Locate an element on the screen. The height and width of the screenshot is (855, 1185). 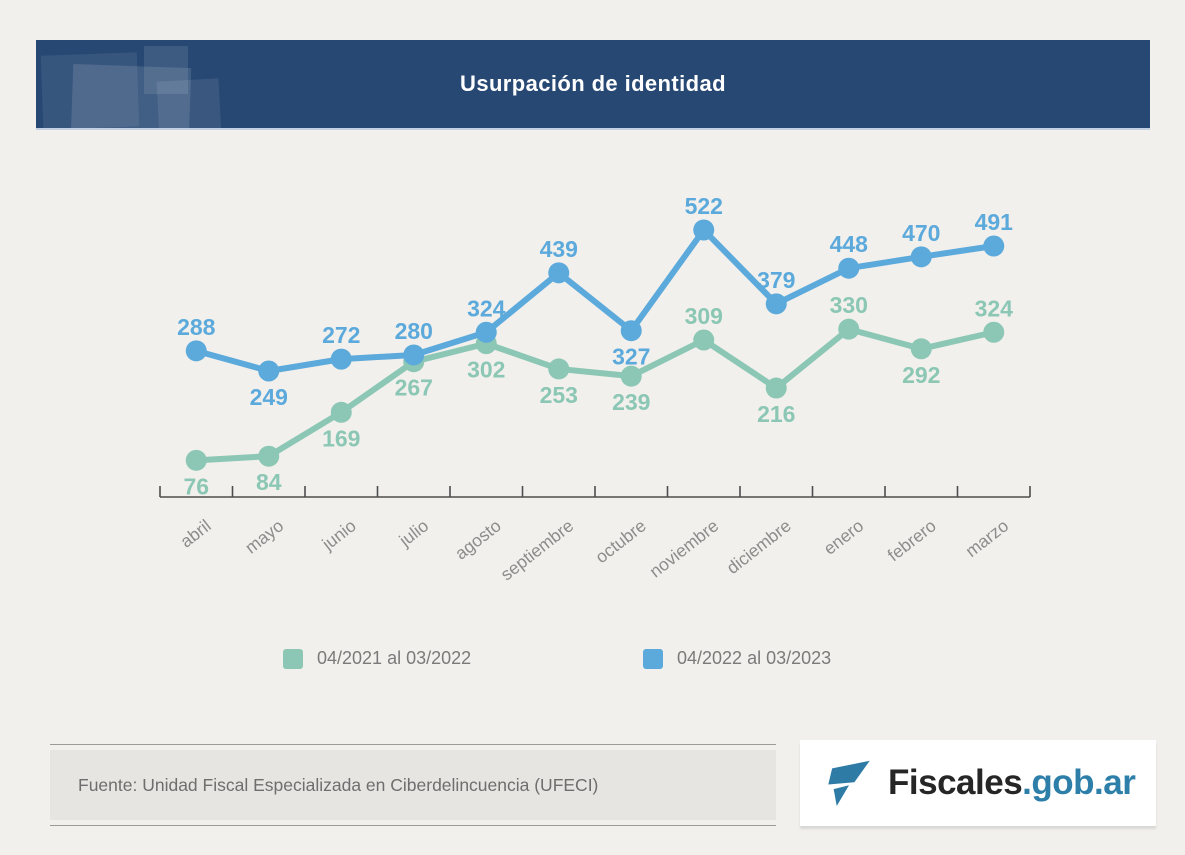
data-label: 272 is located at coordinates (341, 335).